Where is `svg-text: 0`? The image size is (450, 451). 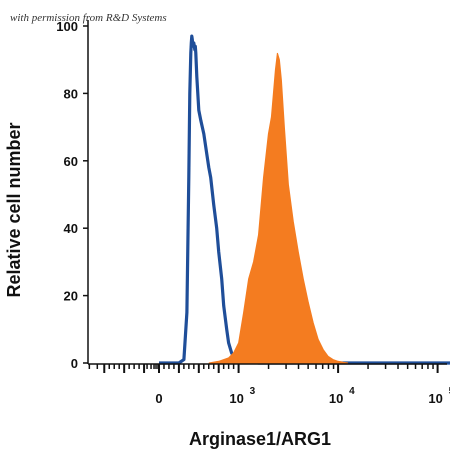 svg-text: 0 is located at coordinates (158, 398).